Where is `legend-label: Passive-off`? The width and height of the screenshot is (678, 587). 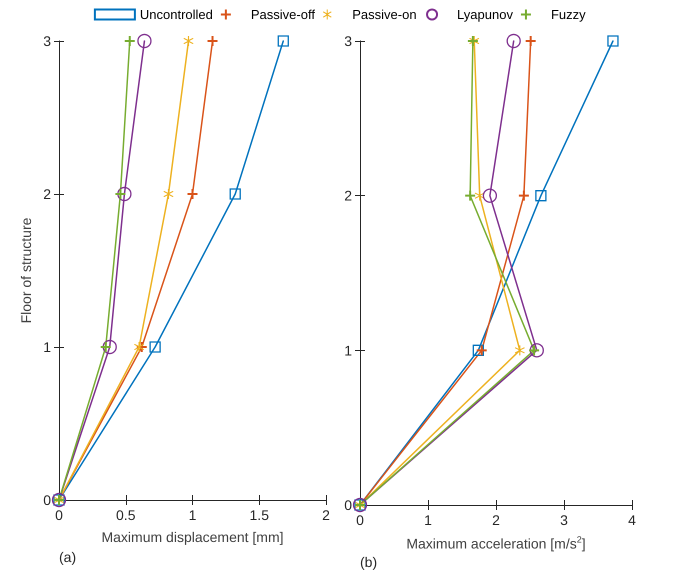 legend-label: Passive-off is located at coordinates (283, 14).